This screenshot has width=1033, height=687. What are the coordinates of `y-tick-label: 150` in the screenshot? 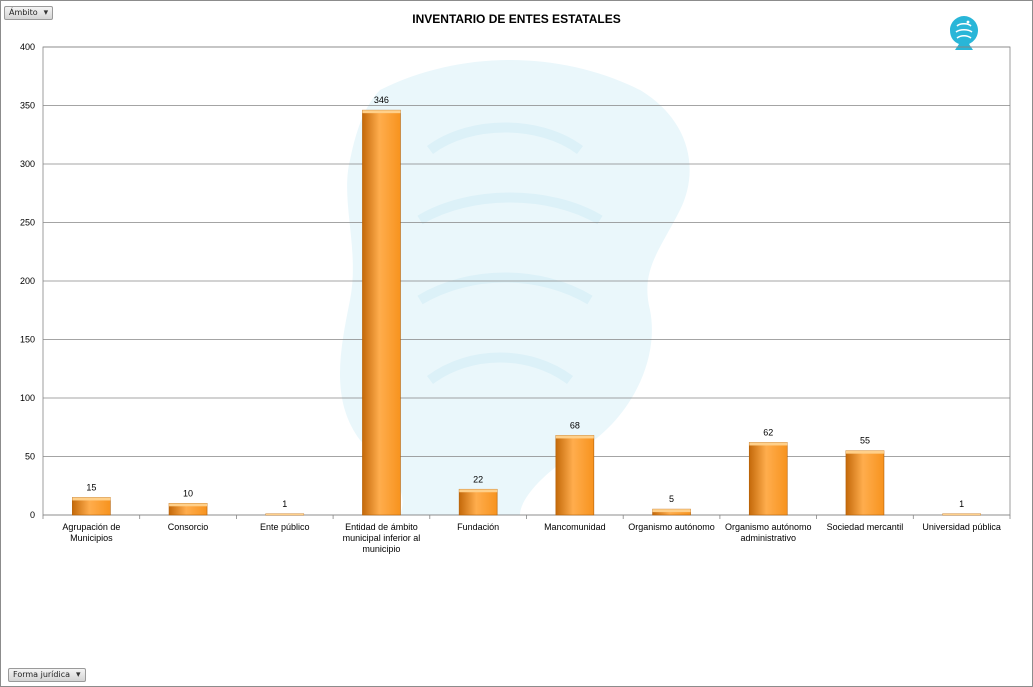 It's located at (27, 340).